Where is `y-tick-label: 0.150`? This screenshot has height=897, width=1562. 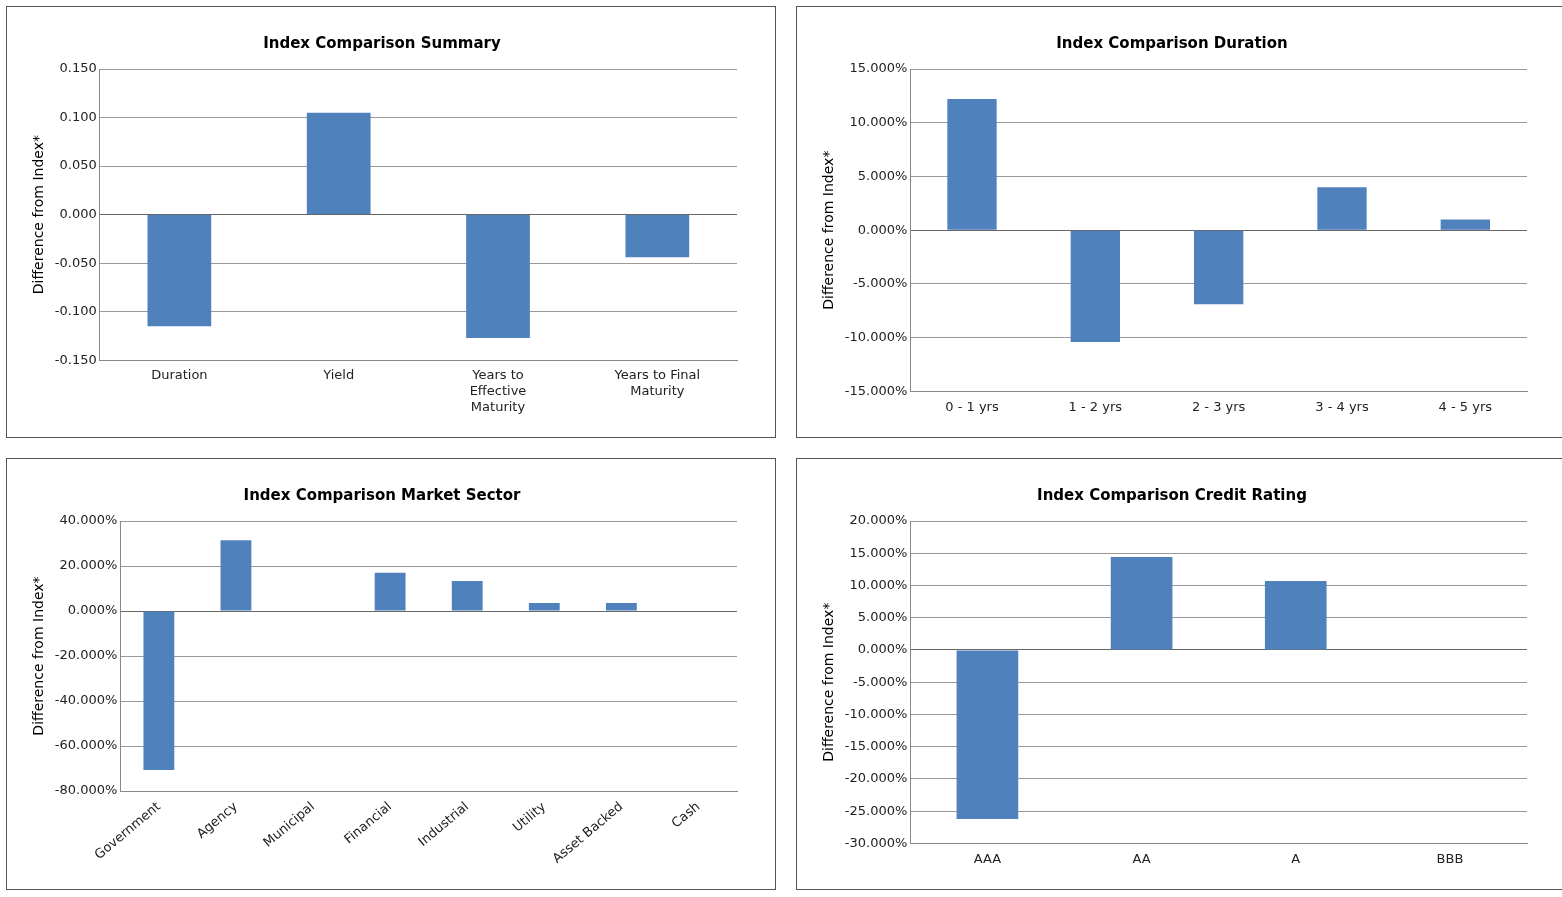
y-tick-label: 0.150 is located at coordinates (78, 68).